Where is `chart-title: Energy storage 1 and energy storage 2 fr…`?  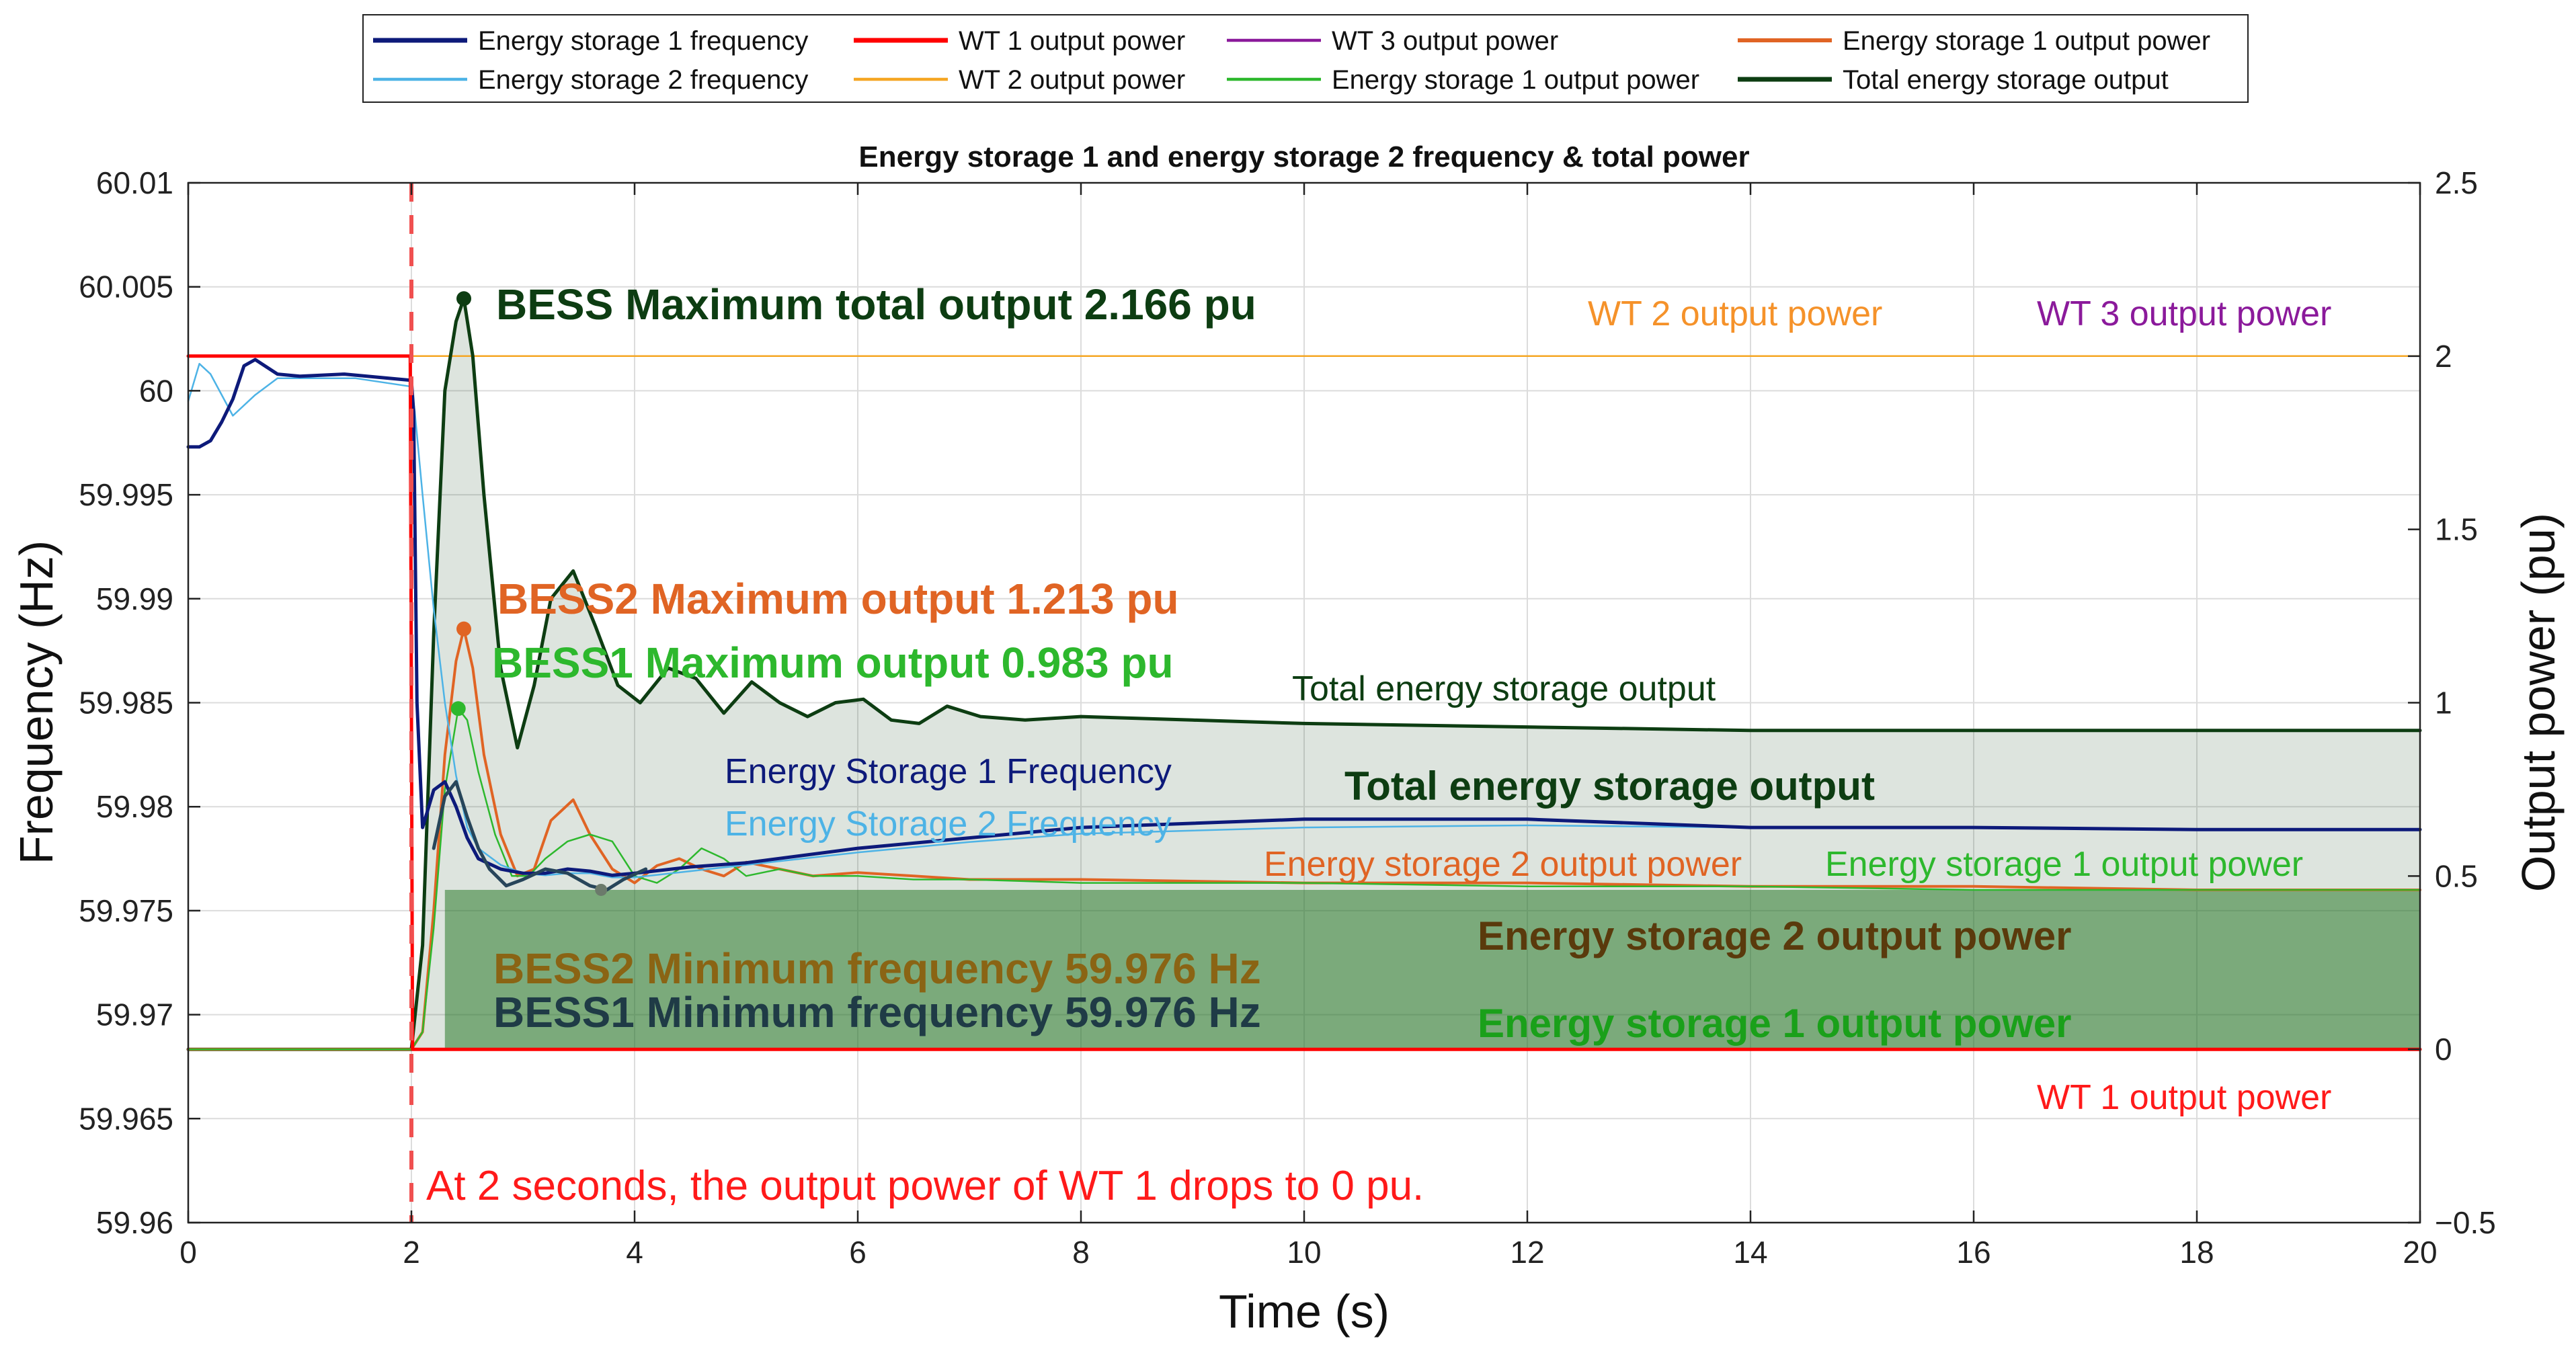
chart-title: Energy storage 1 and energy storage 2 fr… is located at coordinates (1303, 156).